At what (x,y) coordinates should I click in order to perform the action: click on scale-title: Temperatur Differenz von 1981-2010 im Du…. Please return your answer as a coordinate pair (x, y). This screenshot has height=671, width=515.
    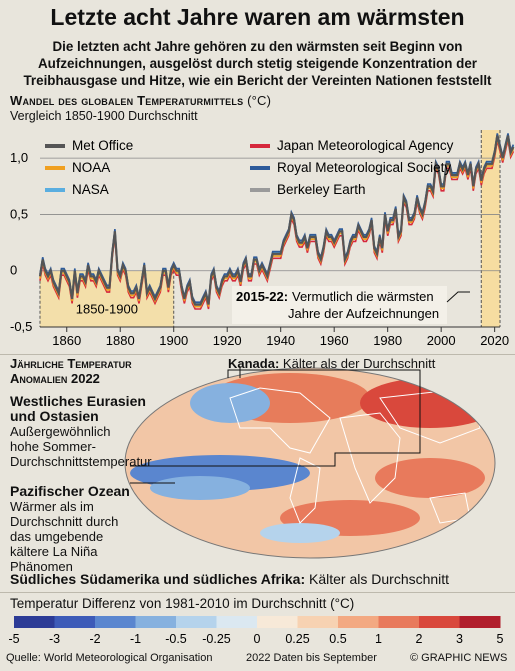
    Looking at the image, I should click on (182, 603).